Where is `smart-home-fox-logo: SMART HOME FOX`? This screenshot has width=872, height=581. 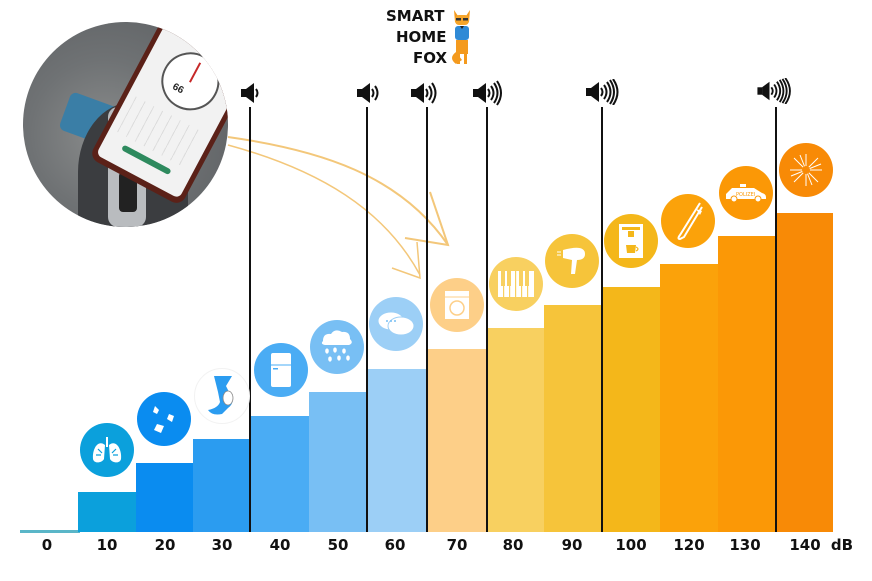 smart-home-fox-logo: SMART HOME FOX is located at coordinates (434, 37).